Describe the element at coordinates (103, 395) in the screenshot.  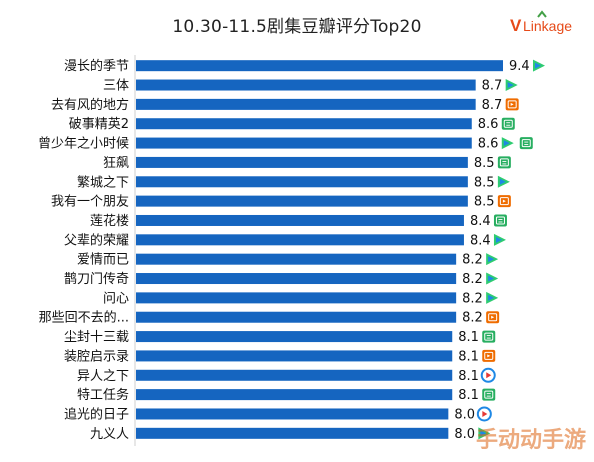
I see `category-label: 特工任务` at that location.